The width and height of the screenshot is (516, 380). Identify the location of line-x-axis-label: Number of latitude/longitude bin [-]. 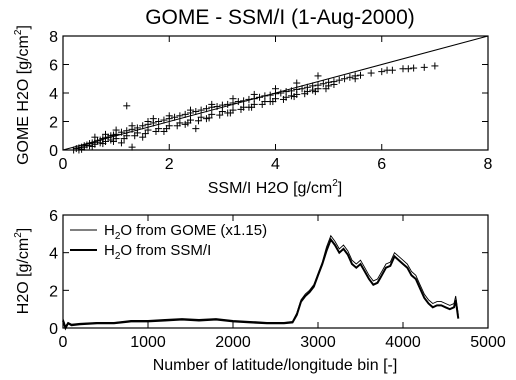
(275, 365).